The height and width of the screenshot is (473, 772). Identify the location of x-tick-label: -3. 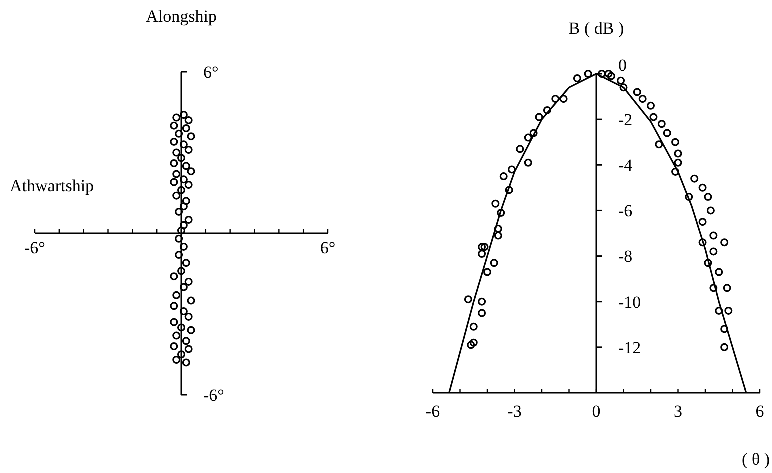
(515, 411).